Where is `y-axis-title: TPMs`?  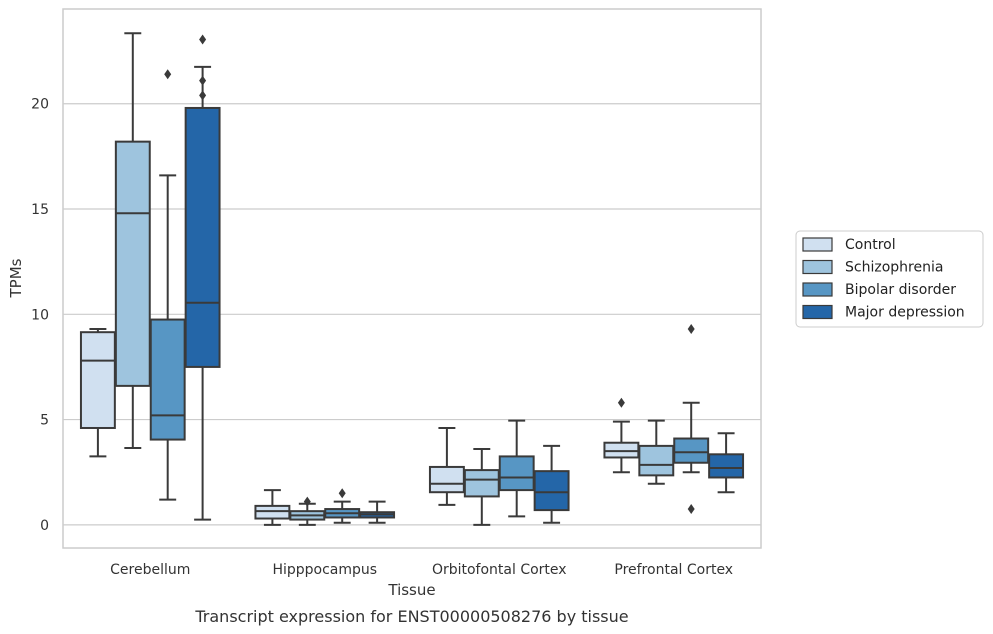
y-axis-title: TPMs is located at coordinates (16, 278).